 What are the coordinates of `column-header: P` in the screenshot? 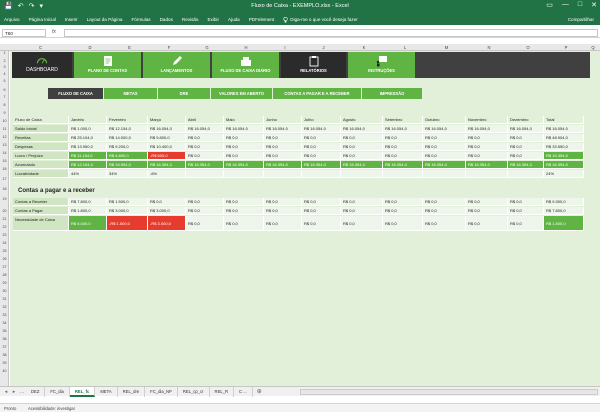 It's located at (566, 47).